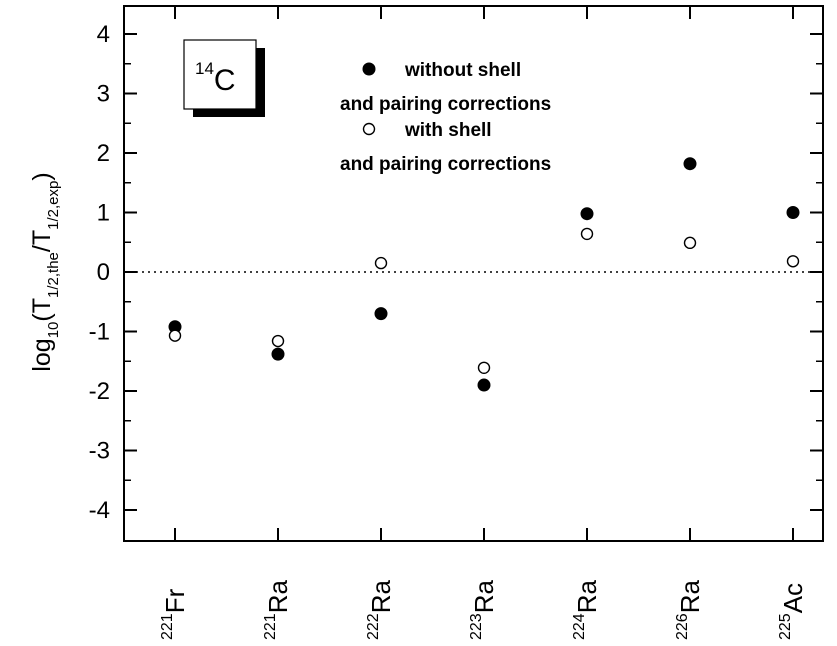  Describe the element at coordinates (103, 213) in the screenshot. I see `y-tick-label: 1` at that location.